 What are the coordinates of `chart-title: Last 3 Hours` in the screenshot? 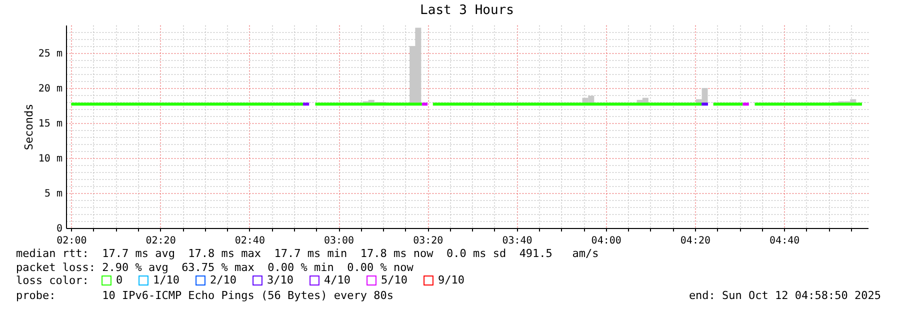 It's located at (467, 10).